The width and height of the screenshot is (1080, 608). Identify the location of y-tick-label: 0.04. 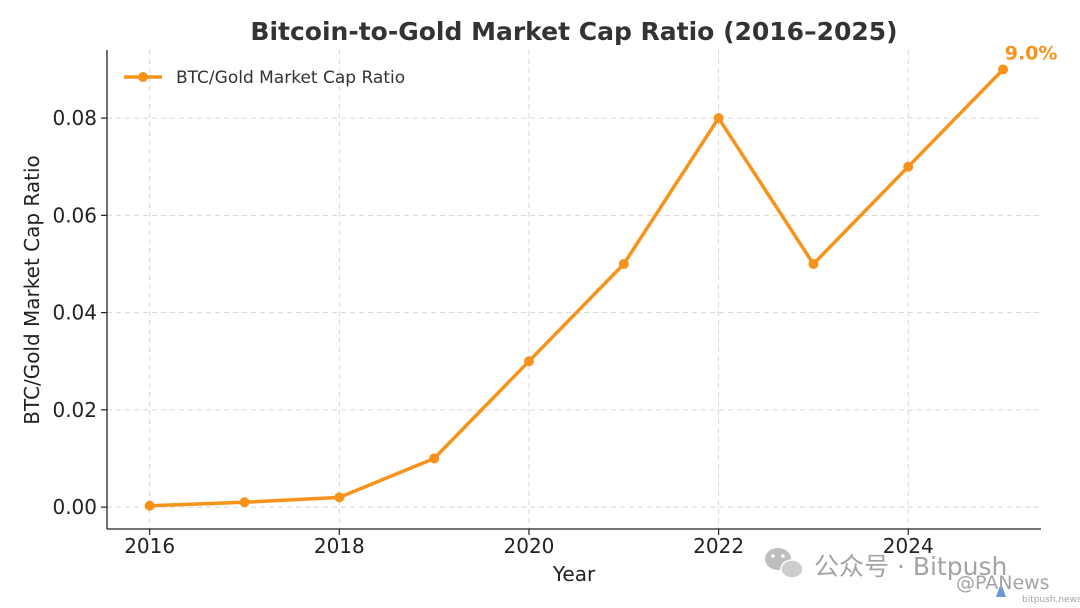
(74, 313).